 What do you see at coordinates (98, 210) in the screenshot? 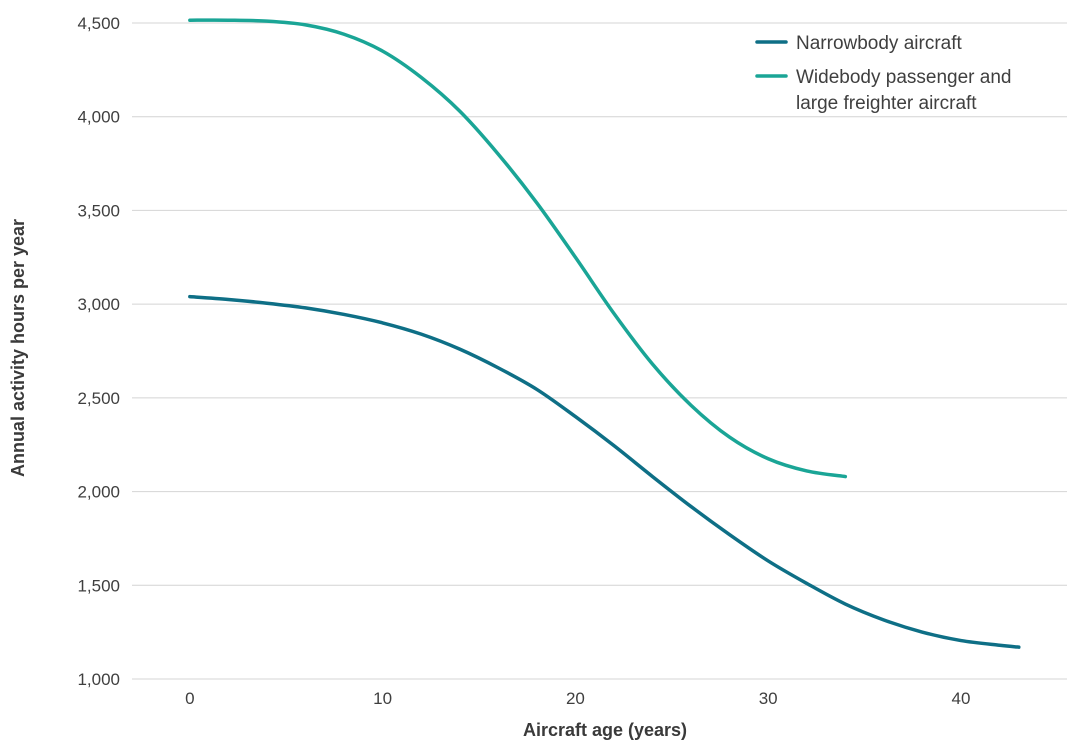
I see `y-tick-label: 3,500` at bounding box center [98, 210].